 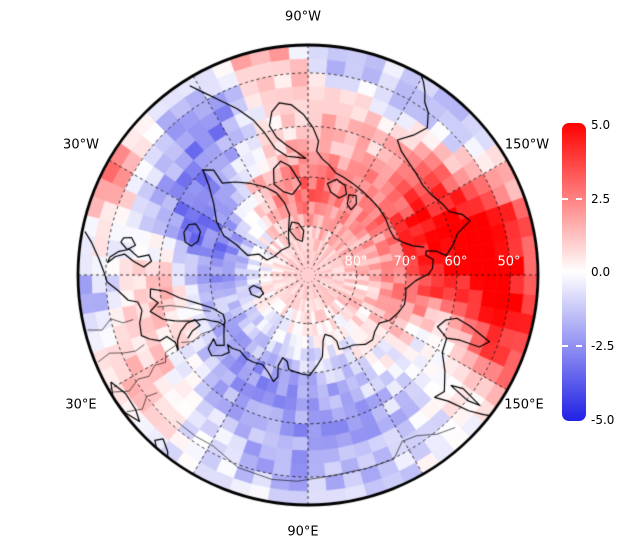 I want to click on colorbar-notch--2.5-left, so click(x=565, y=346).